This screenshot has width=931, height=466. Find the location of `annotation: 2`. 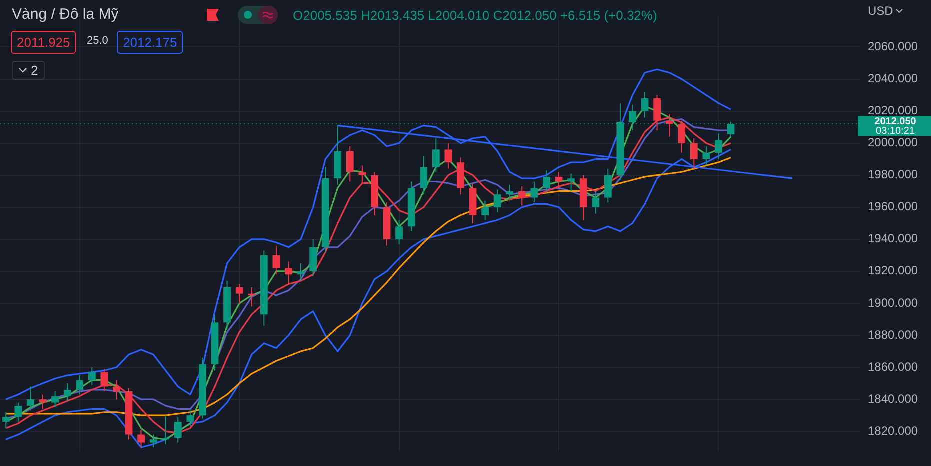

annotation: 2 is located at coordinates (34, 70).